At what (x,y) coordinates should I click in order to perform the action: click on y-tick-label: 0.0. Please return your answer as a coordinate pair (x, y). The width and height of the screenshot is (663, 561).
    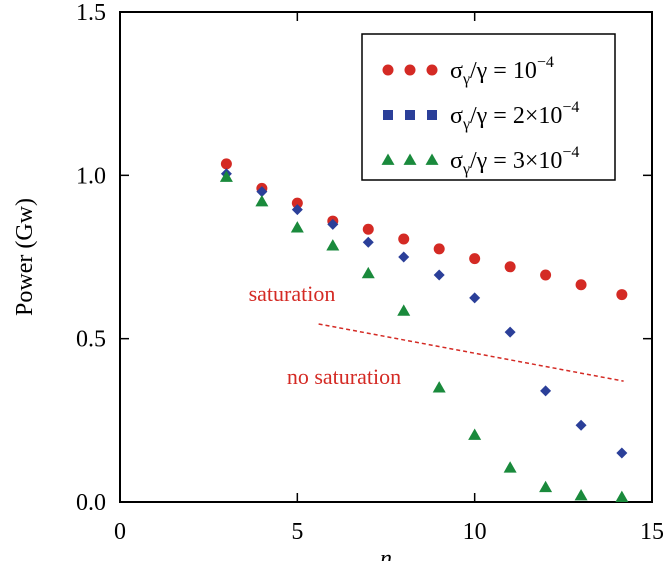
    Looking at the image, I should click on (91, 503).